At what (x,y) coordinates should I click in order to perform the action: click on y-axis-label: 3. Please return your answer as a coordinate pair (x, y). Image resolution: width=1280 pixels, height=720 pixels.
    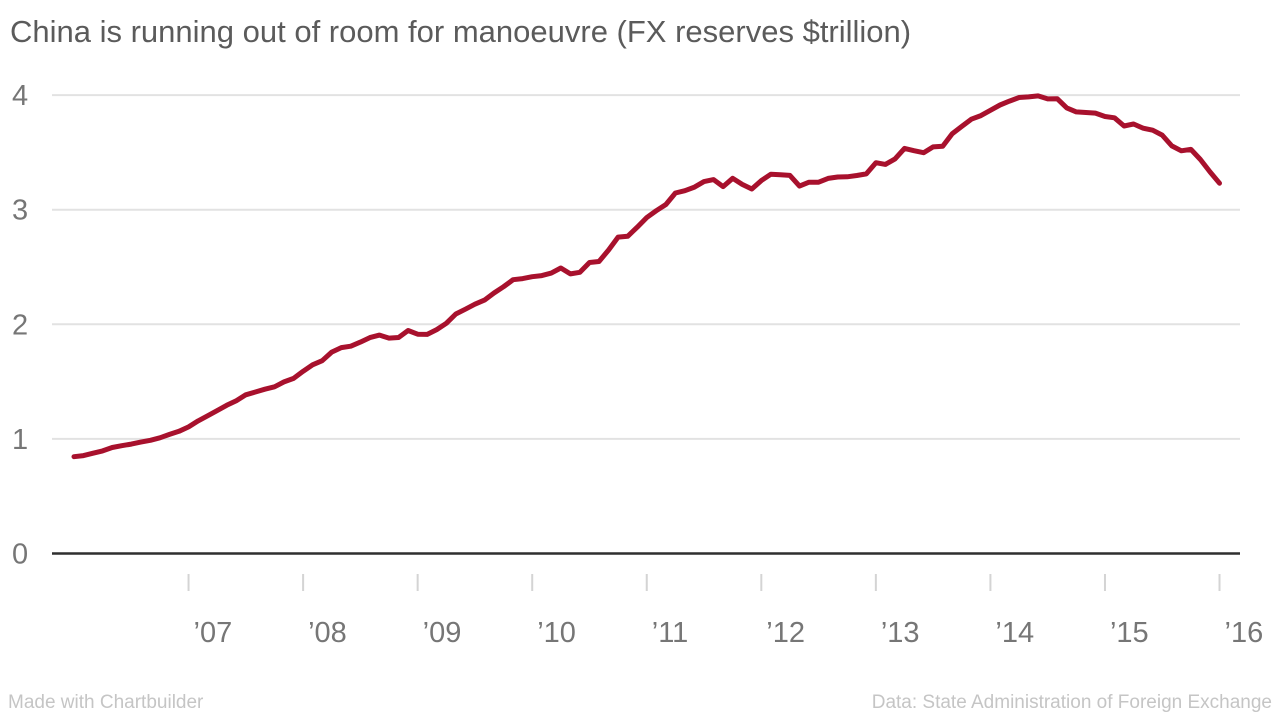
    Looking at the image, I should click on (20, 211).